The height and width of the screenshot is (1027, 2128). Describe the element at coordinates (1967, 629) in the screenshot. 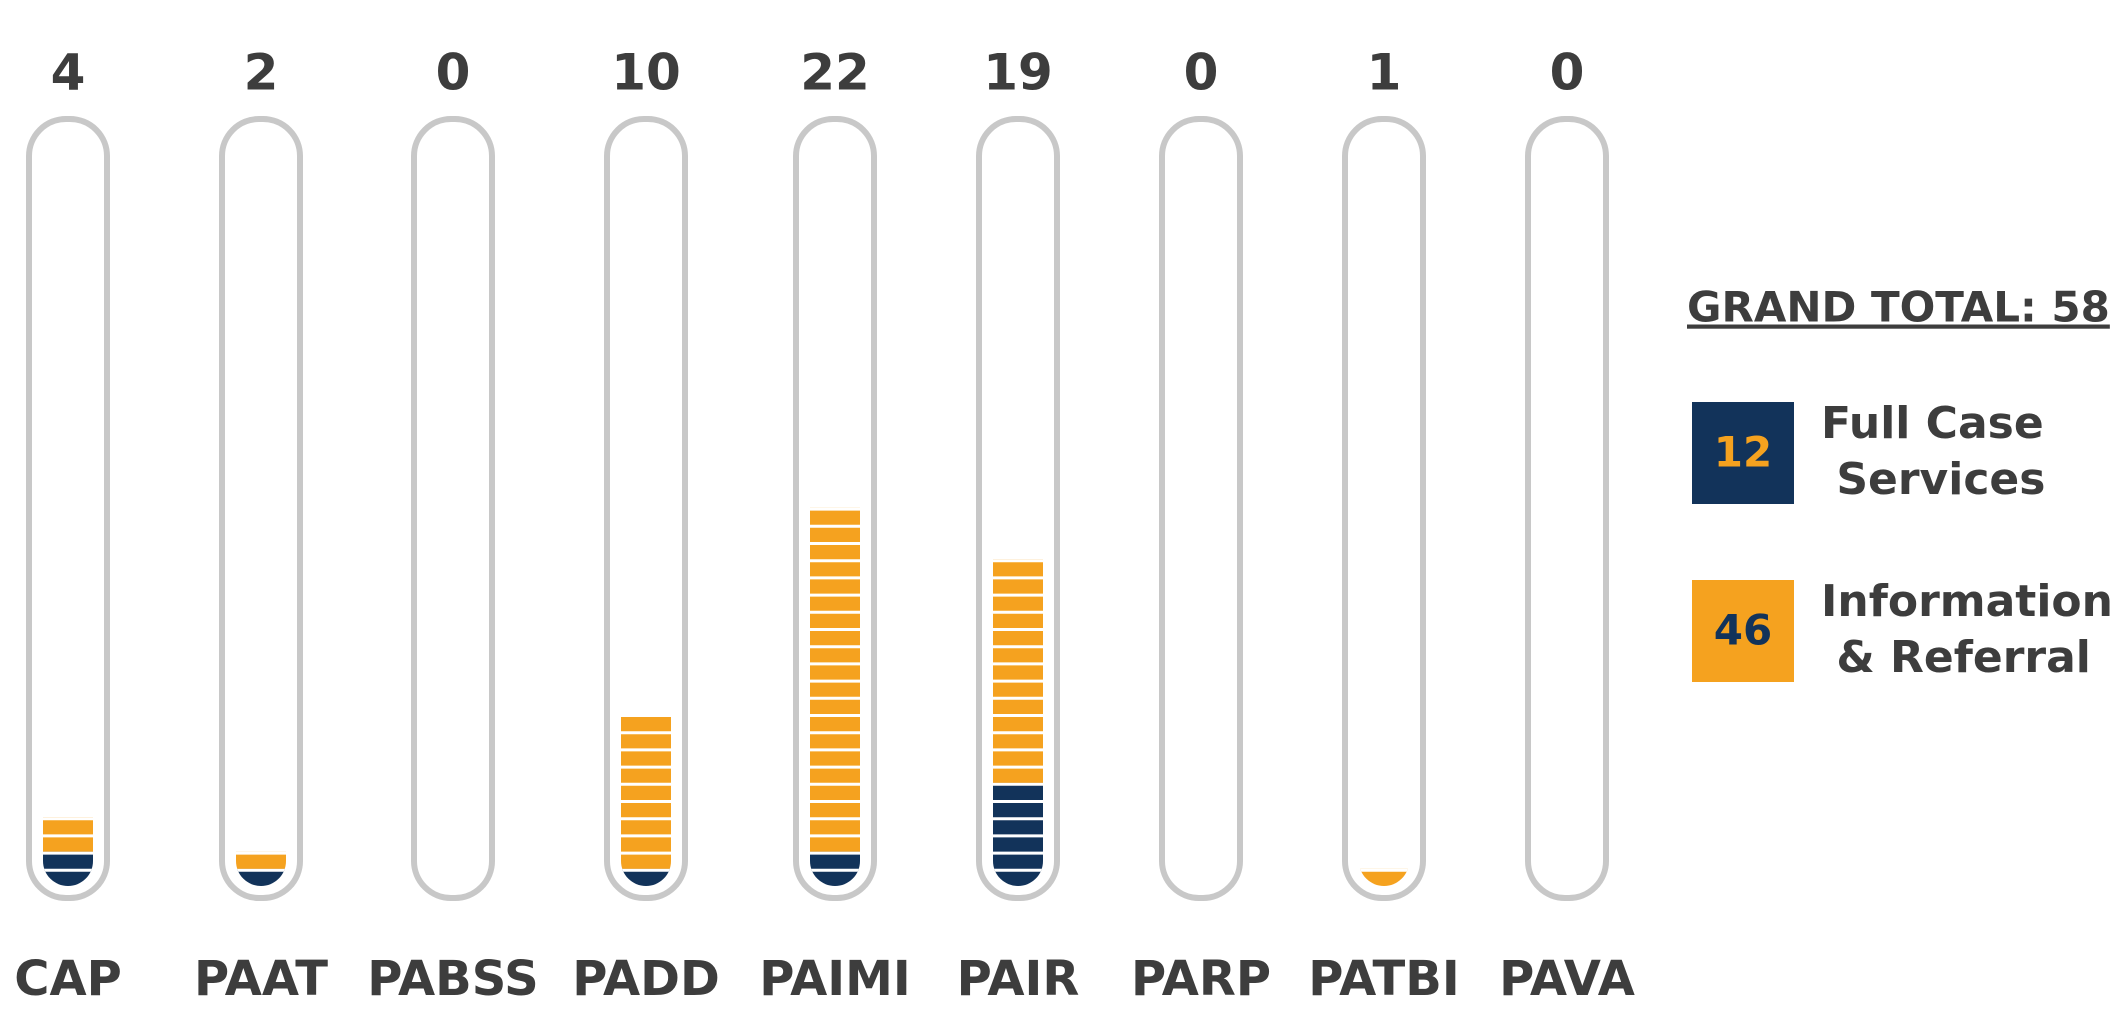

I see `legend-label: Information & Referral` at that location.